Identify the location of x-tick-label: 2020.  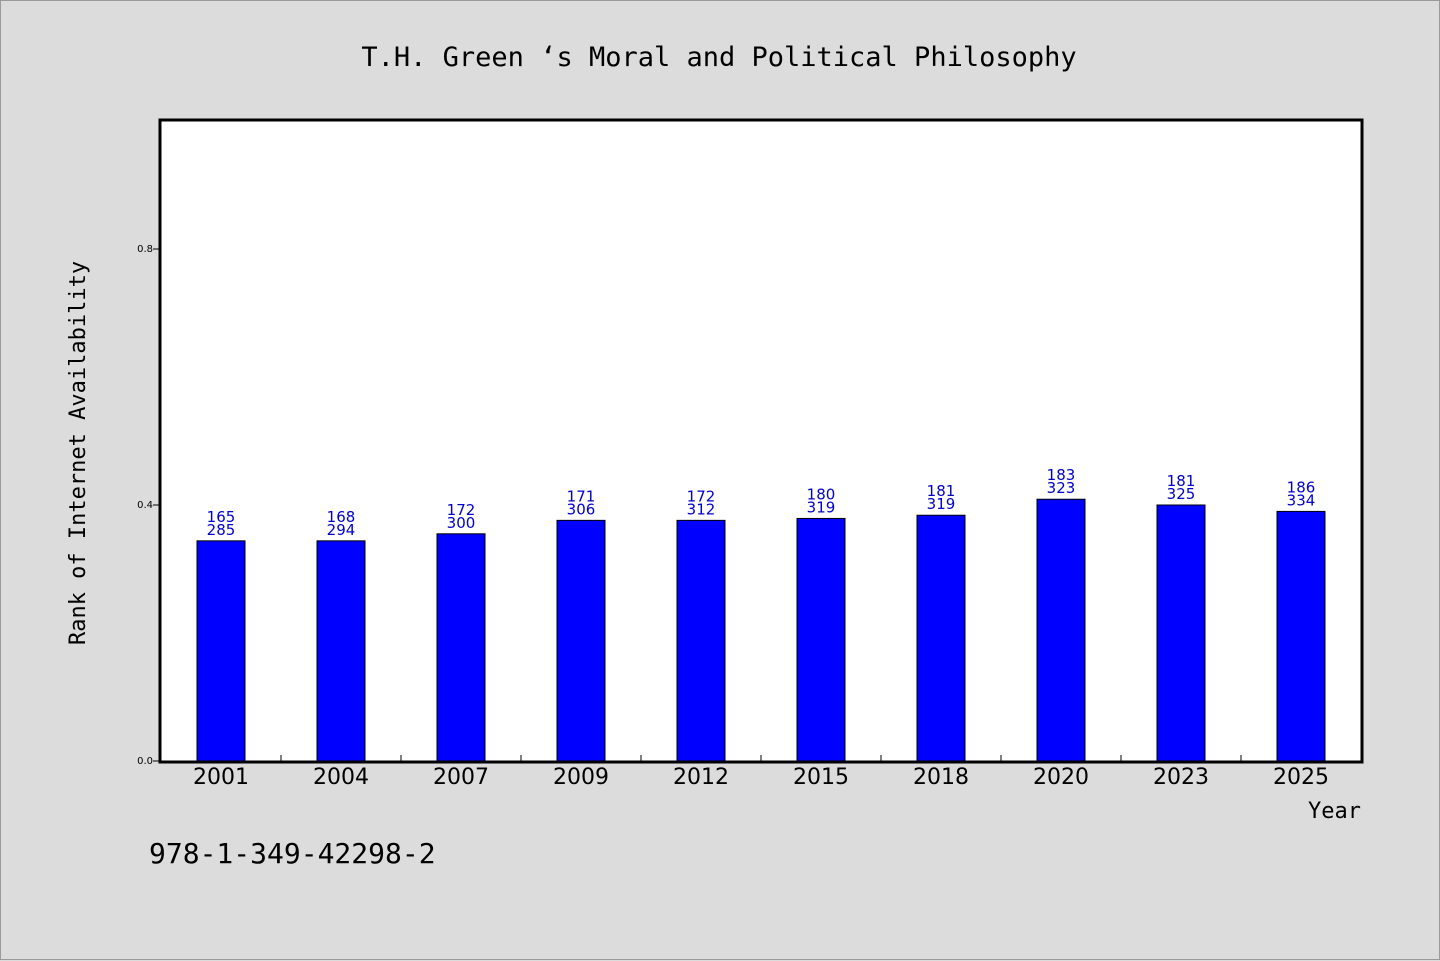
(1061, 777).